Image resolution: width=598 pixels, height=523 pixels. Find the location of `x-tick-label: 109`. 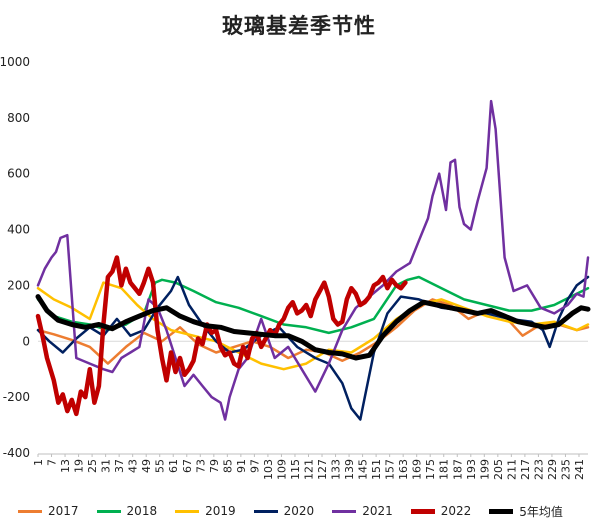

x-tick-label: 109 is located at coordinates (281, 469).